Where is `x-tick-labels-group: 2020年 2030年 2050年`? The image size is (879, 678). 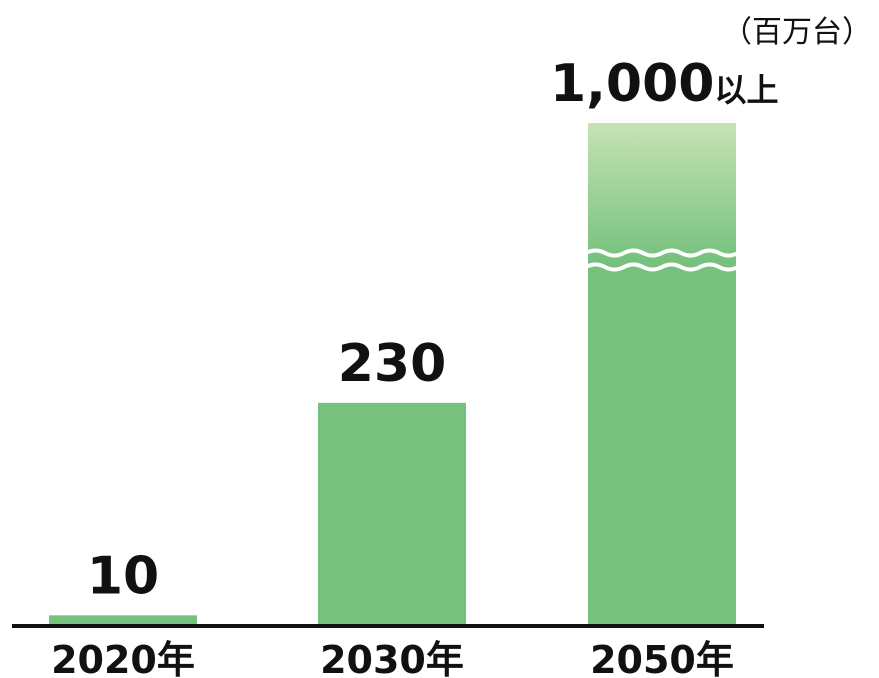
x-tick-labels-group: 2020年 2030年 2050年 is located at coordinates (392, 658).